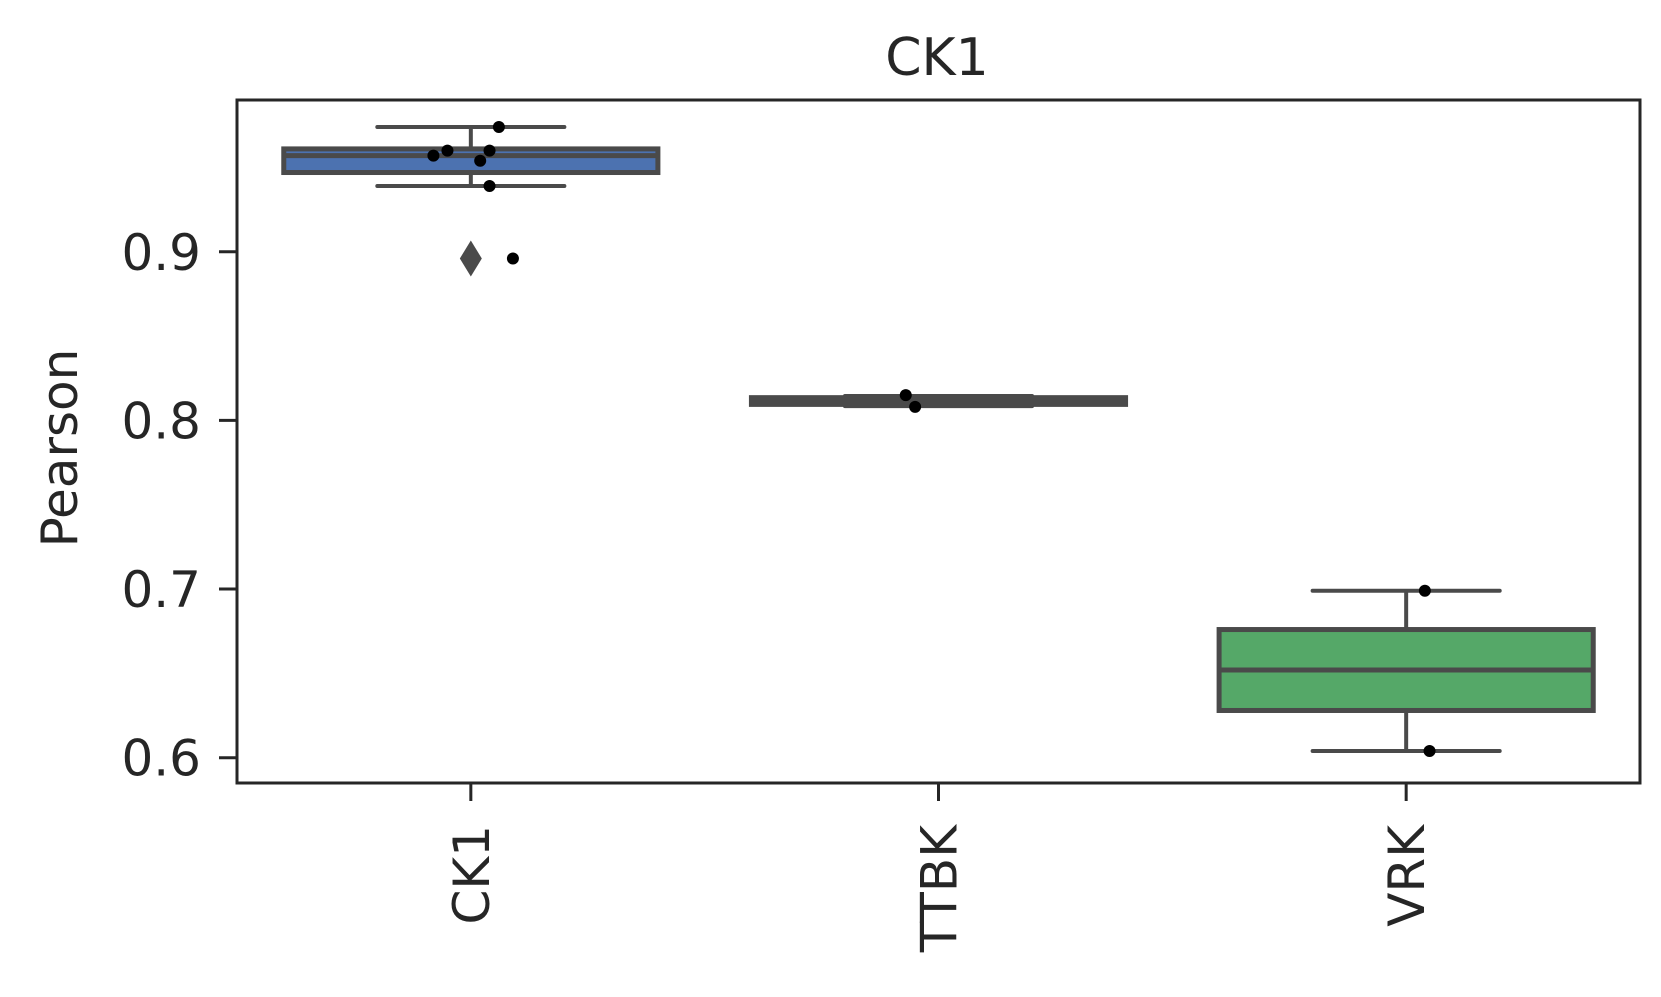  I want to click on chart-title: CK1, so click(937, 58).